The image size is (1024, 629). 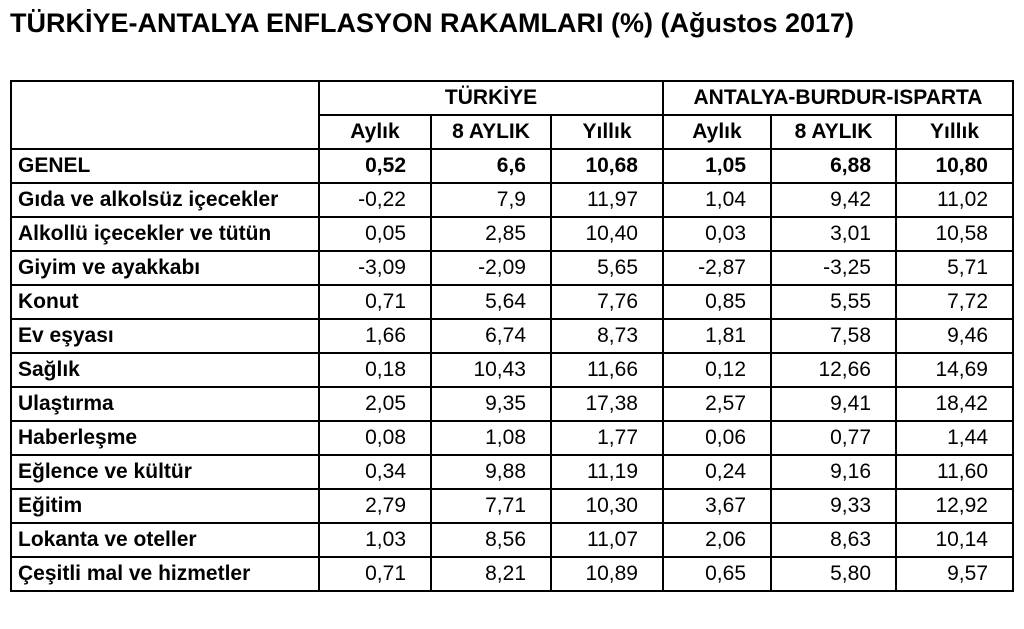 What do you see at coordinates (833, 302) in the screenshot?
I see `value-cell: 5,55` at bounding box center [833, 302].